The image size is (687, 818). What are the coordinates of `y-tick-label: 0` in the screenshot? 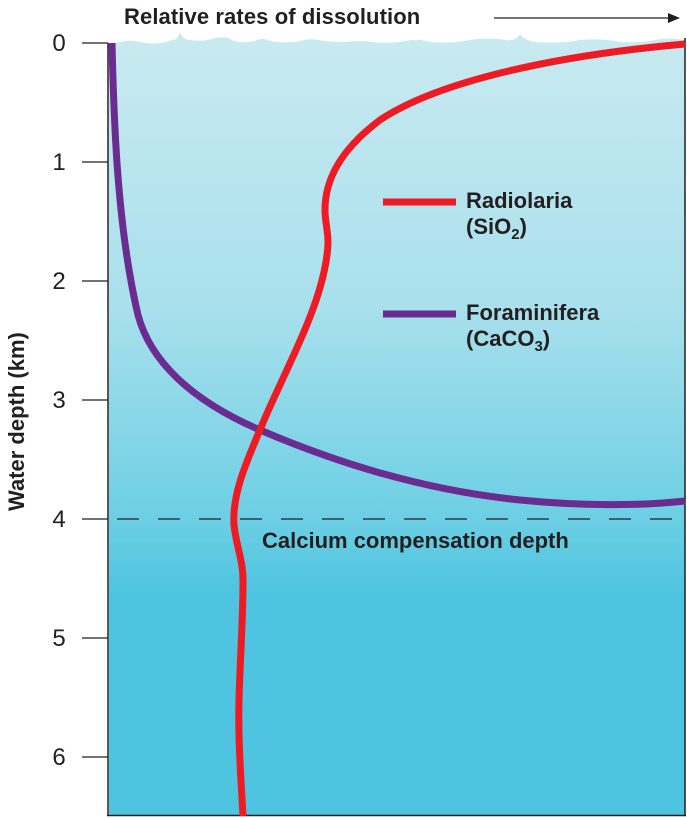 It's located at (59, 43).